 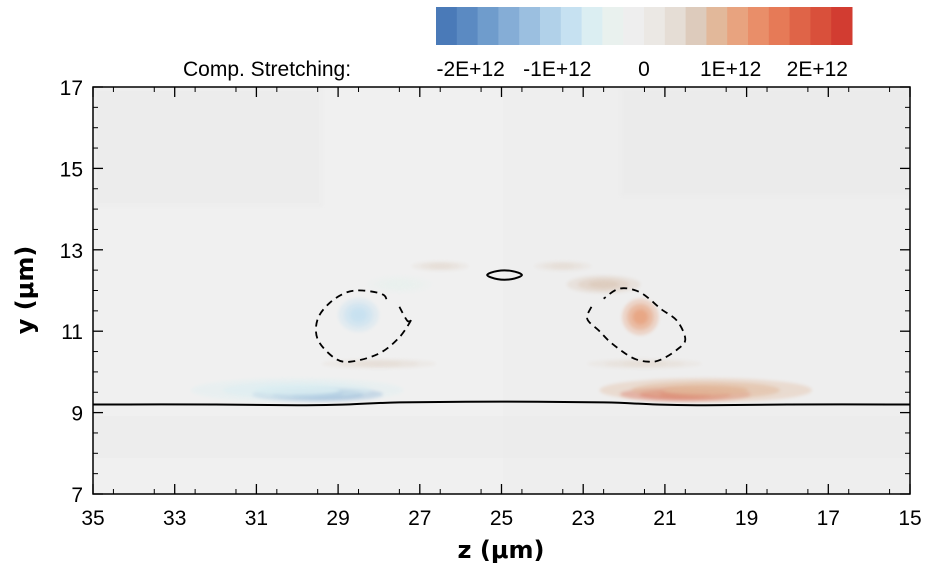 What do you see at coordinates (828, 518) in the screenshot?
I see `x-tick-label-9: 17` at bounding box center [828, 518].